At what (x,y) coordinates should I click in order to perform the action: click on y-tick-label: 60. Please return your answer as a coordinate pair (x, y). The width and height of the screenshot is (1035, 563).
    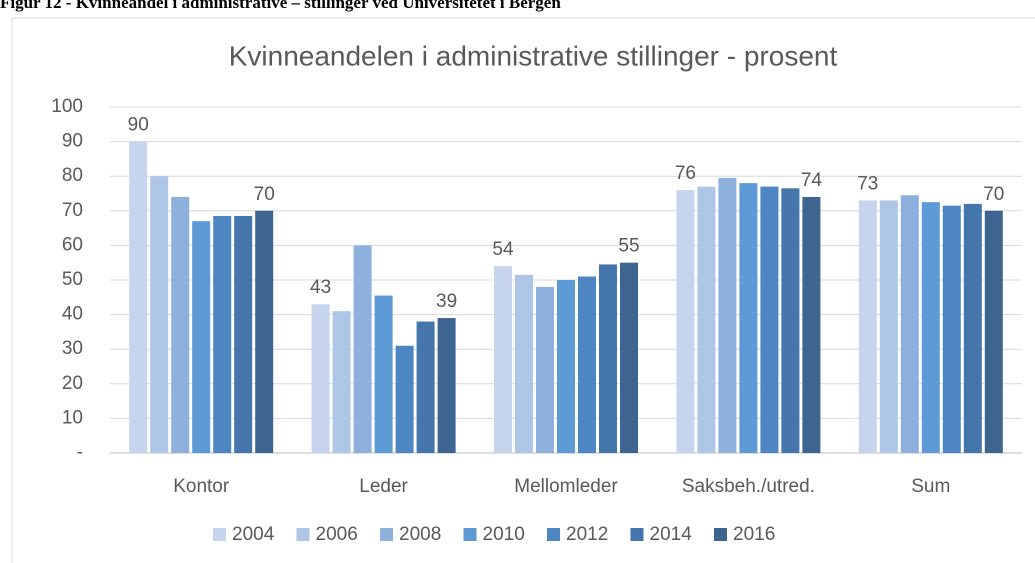
    Looking at the image, I should click on (72, 244).